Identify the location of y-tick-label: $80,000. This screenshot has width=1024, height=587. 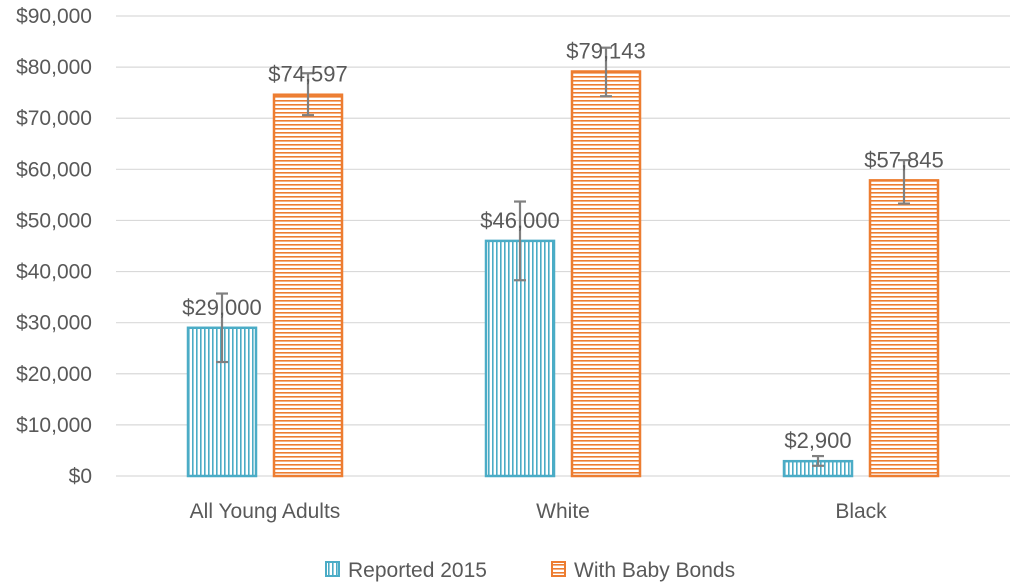
(54, 67).